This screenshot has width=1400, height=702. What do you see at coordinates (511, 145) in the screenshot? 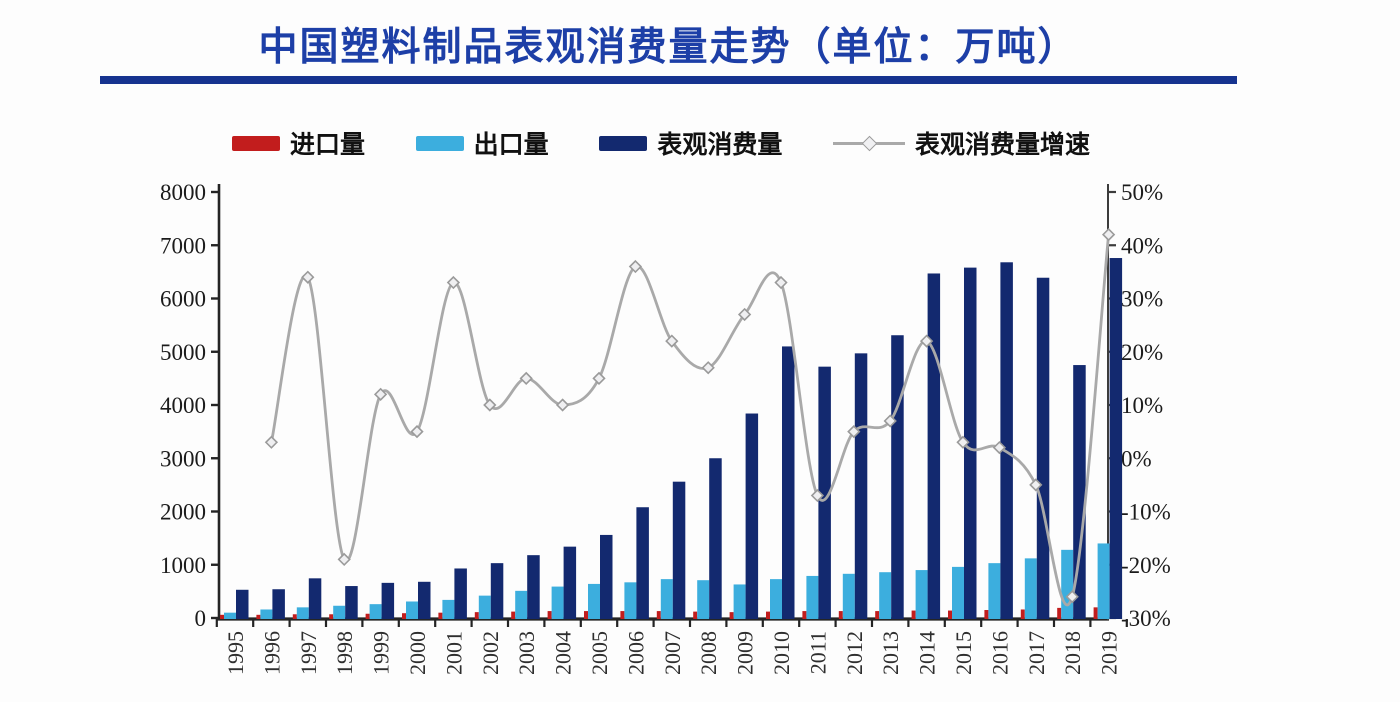
I see `legend-label: 出口量` at bounding box center [511, 145].